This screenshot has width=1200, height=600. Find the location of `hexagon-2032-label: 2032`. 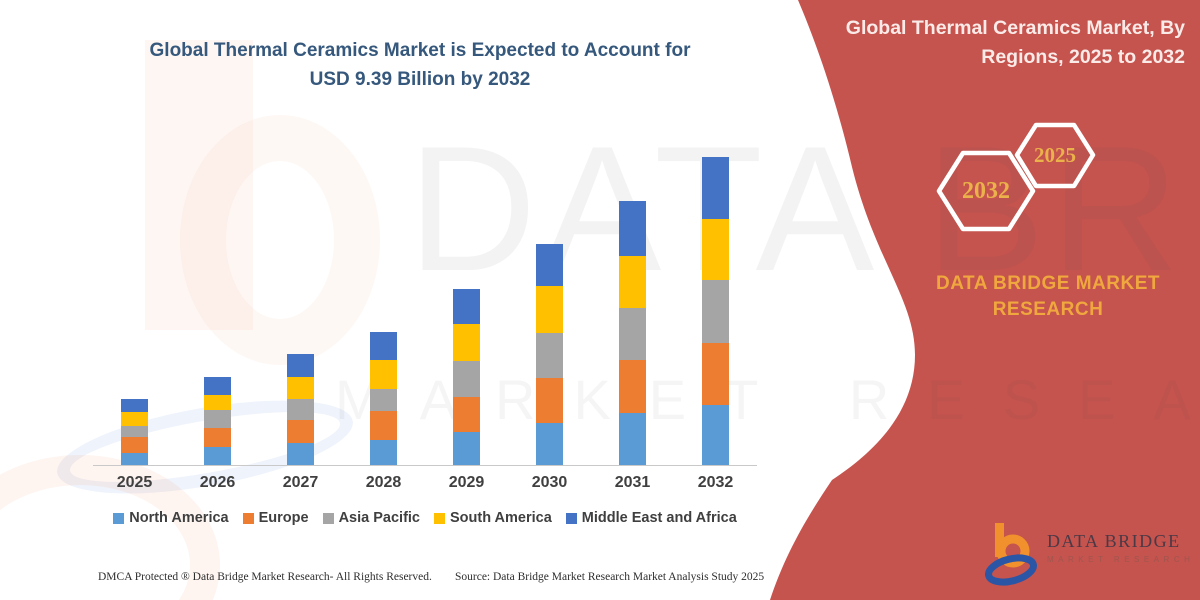

hexagon-2032-label: 2032 is located at coordinates (986, 190).